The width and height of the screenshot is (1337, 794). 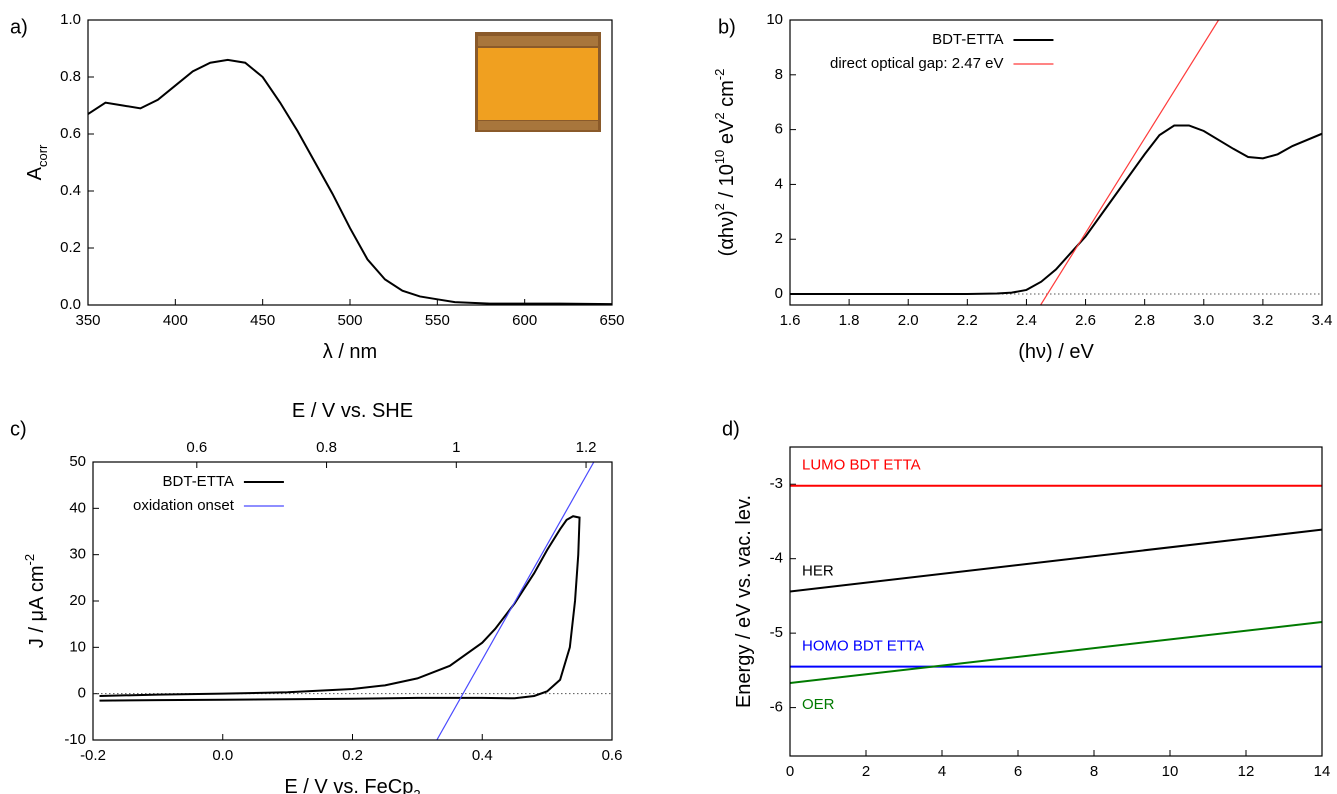 I want to click on x-tick-label: 10, so click(x=1170, y=771).